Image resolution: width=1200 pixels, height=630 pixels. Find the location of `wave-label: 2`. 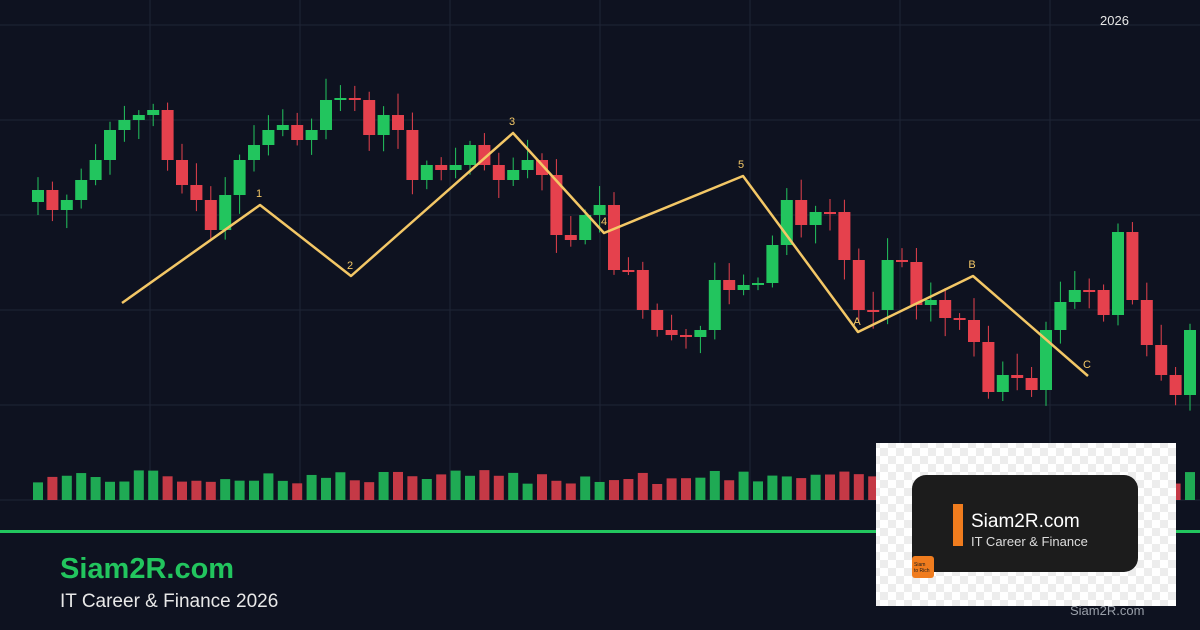

wave-label: 2 is located at coordinates (350, 266).